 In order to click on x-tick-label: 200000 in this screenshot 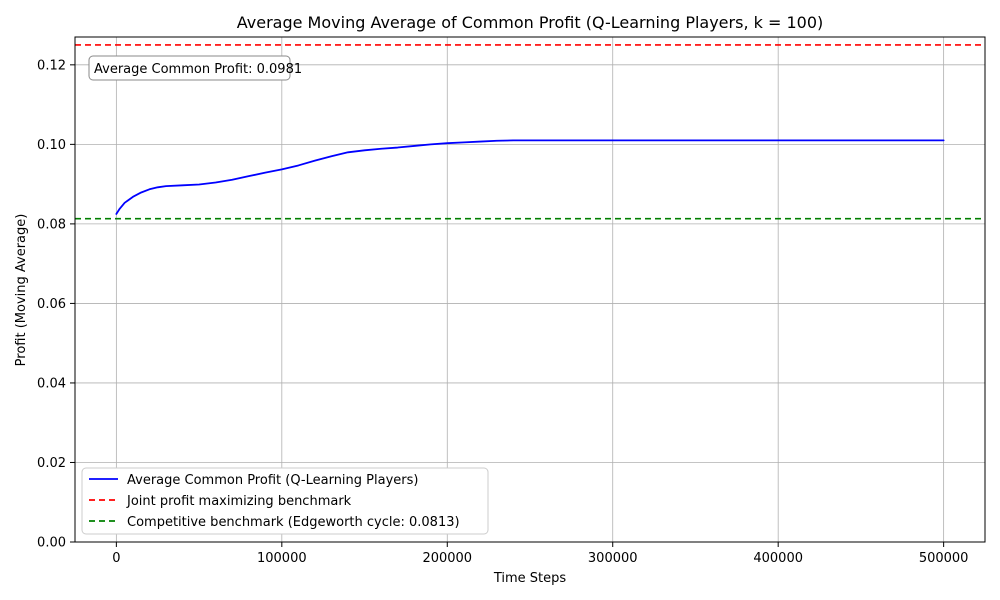, I will do `click(447, 558)`.